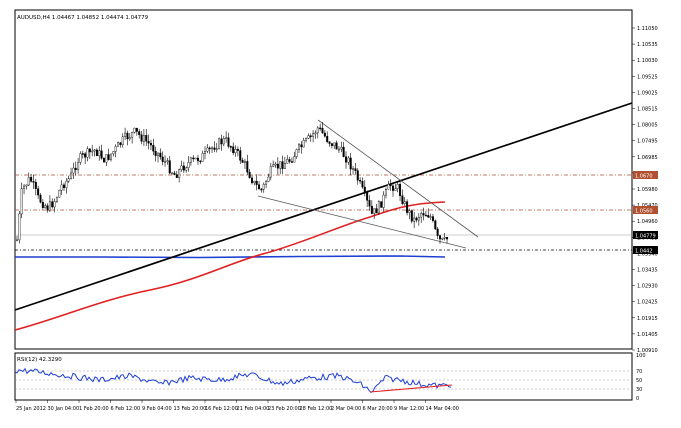 This screenshot has height=428, width=681. Describe the element at coordinates (644, 212) in the screenshot. I see `level-b-tag: 1.0560` at that location.